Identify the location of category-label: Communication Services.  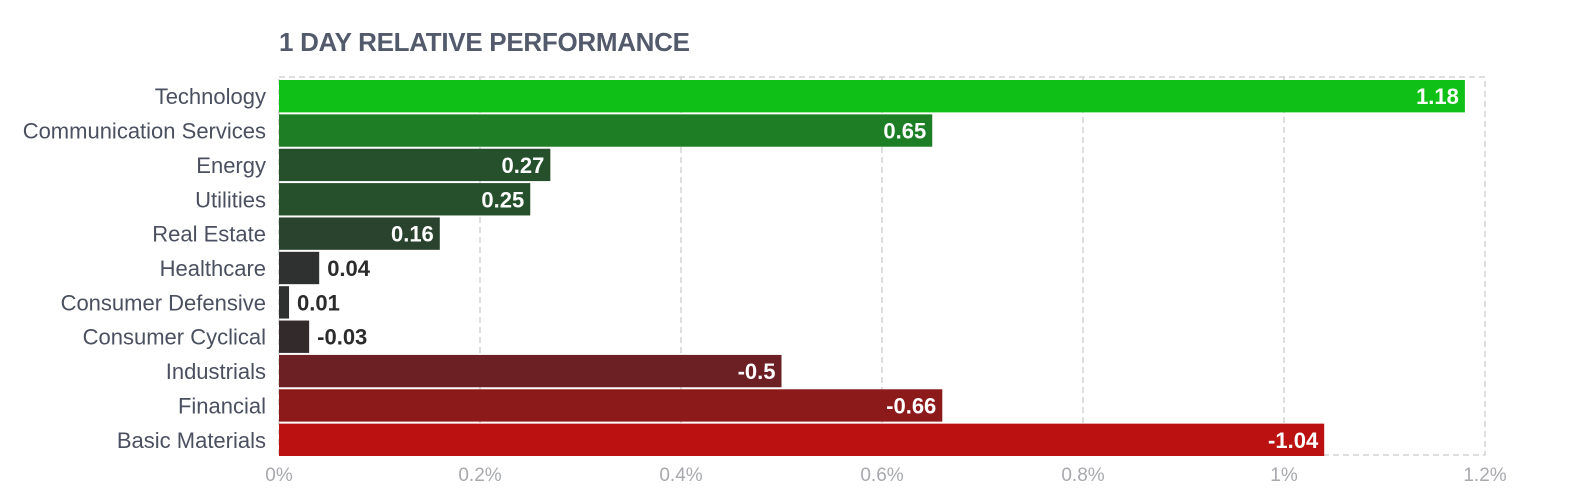
(144, 131).